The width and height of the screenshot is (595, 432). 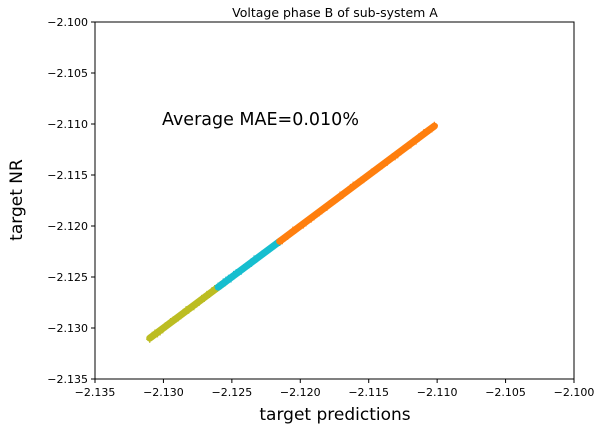 What do you see at coordinates (67, 22) in the screenshot?
I see `y-tick-label: −2.100` at bounding box center [67, 22].